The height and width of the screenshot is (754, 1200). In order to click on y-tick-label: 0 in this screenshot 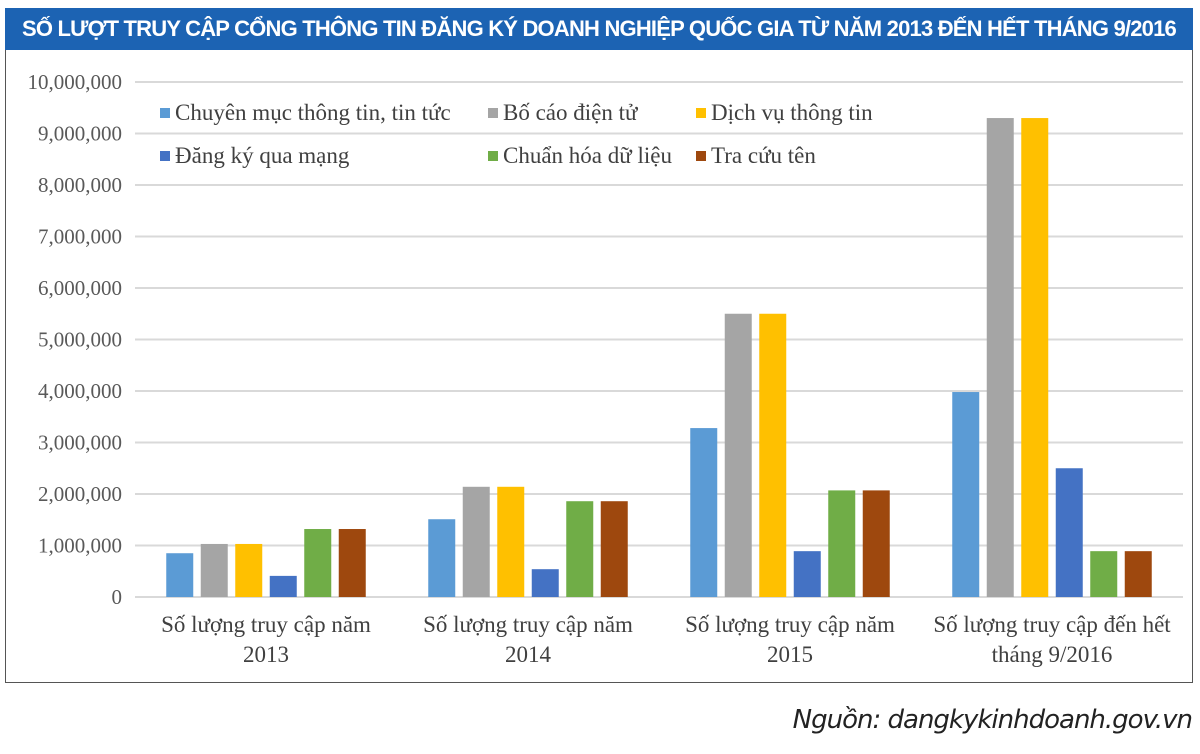, I will do `click(117, 597)`.